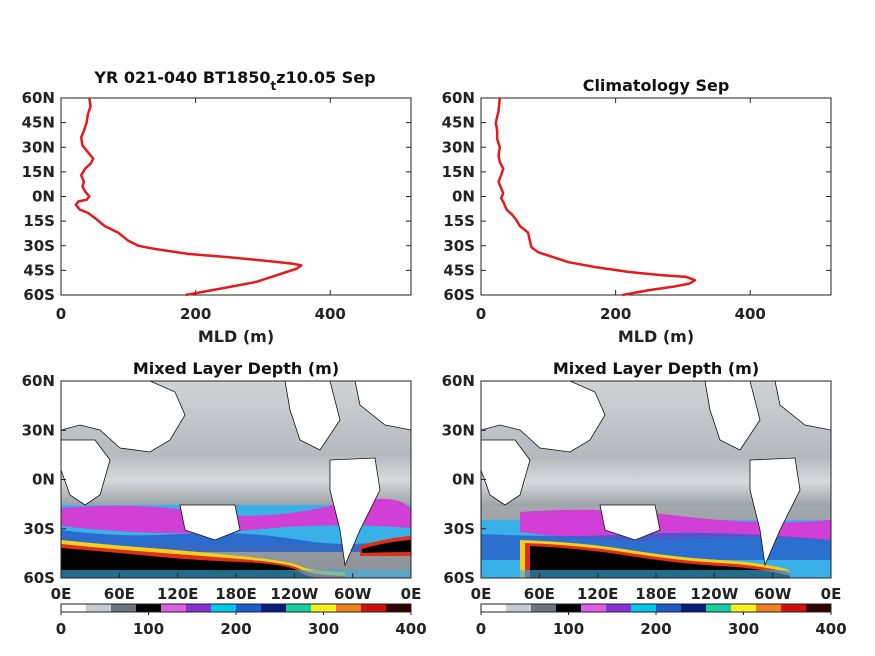 The image size is (875, 656). What do you see at coordinates (39, 295) in the screenshot?
I see `y-tick-label: 60S` at bounding box center [39, 295].